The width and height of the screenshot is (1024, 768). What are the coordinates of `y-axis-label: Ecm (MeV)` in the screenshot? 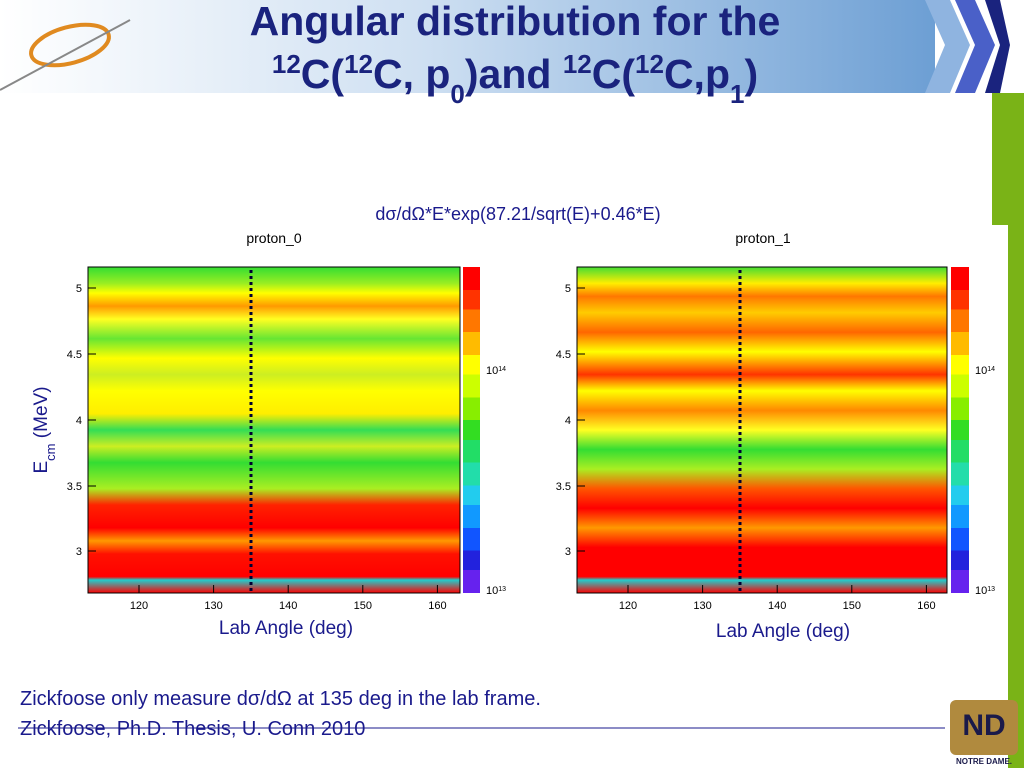 It's located at (44, 429).